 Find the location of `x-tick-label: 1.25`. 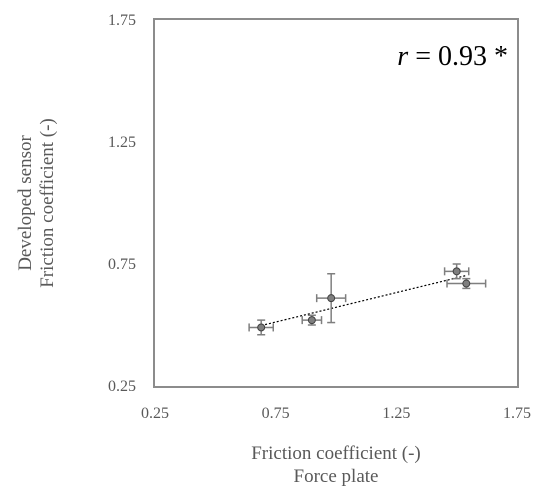

x-tick-label: 1.25 is located at coordinates (396, 413).